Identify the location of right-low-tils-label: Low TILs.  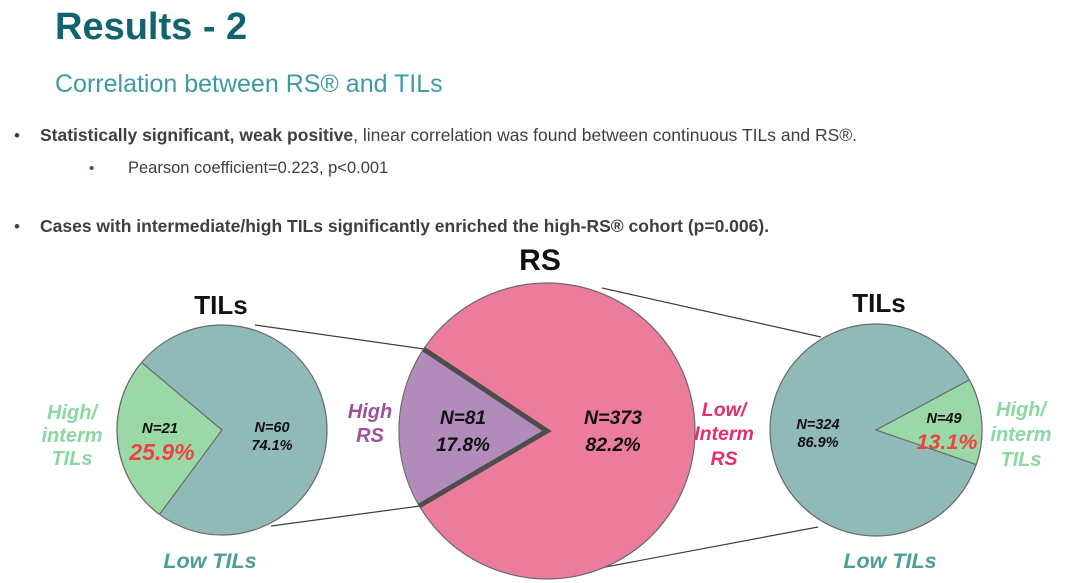
(889, 561).